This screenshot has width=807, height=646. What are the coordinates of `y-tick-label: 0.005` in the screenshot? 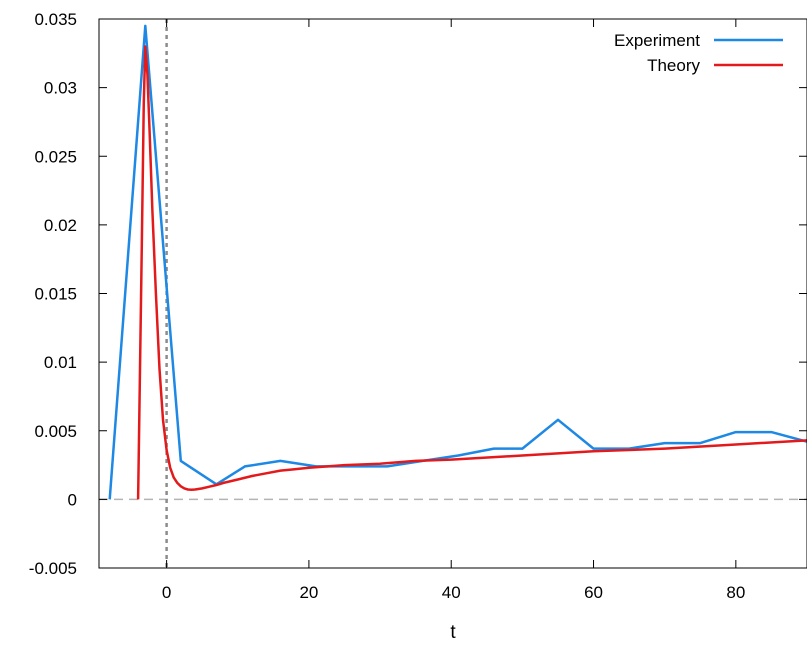 It's located at (55, 431).